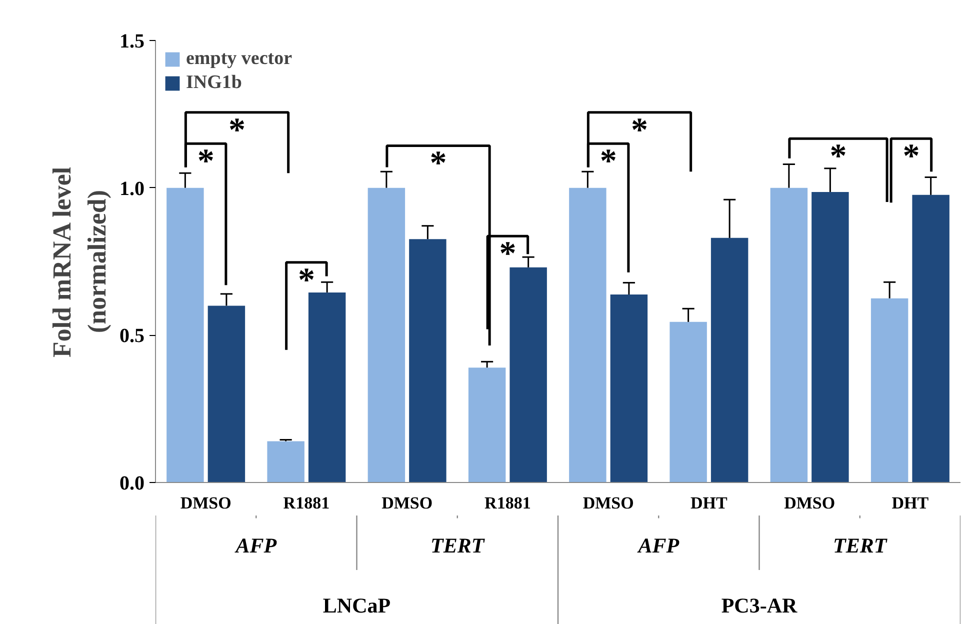 This screenshot has height=624, width=962. I want to click on y-tick-label: 1.0, so click(132, 189).